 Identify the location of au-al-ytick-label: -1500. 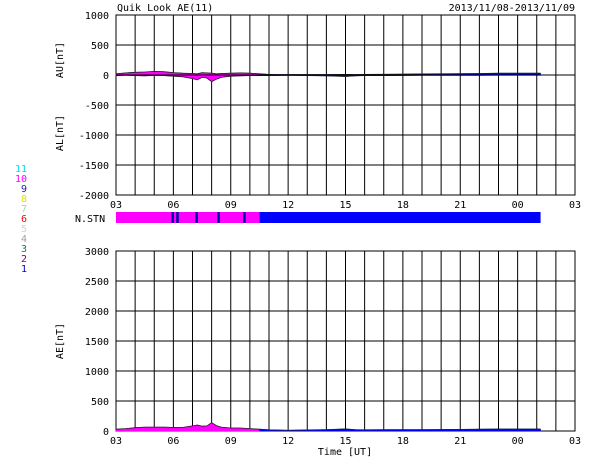
(94, 166).